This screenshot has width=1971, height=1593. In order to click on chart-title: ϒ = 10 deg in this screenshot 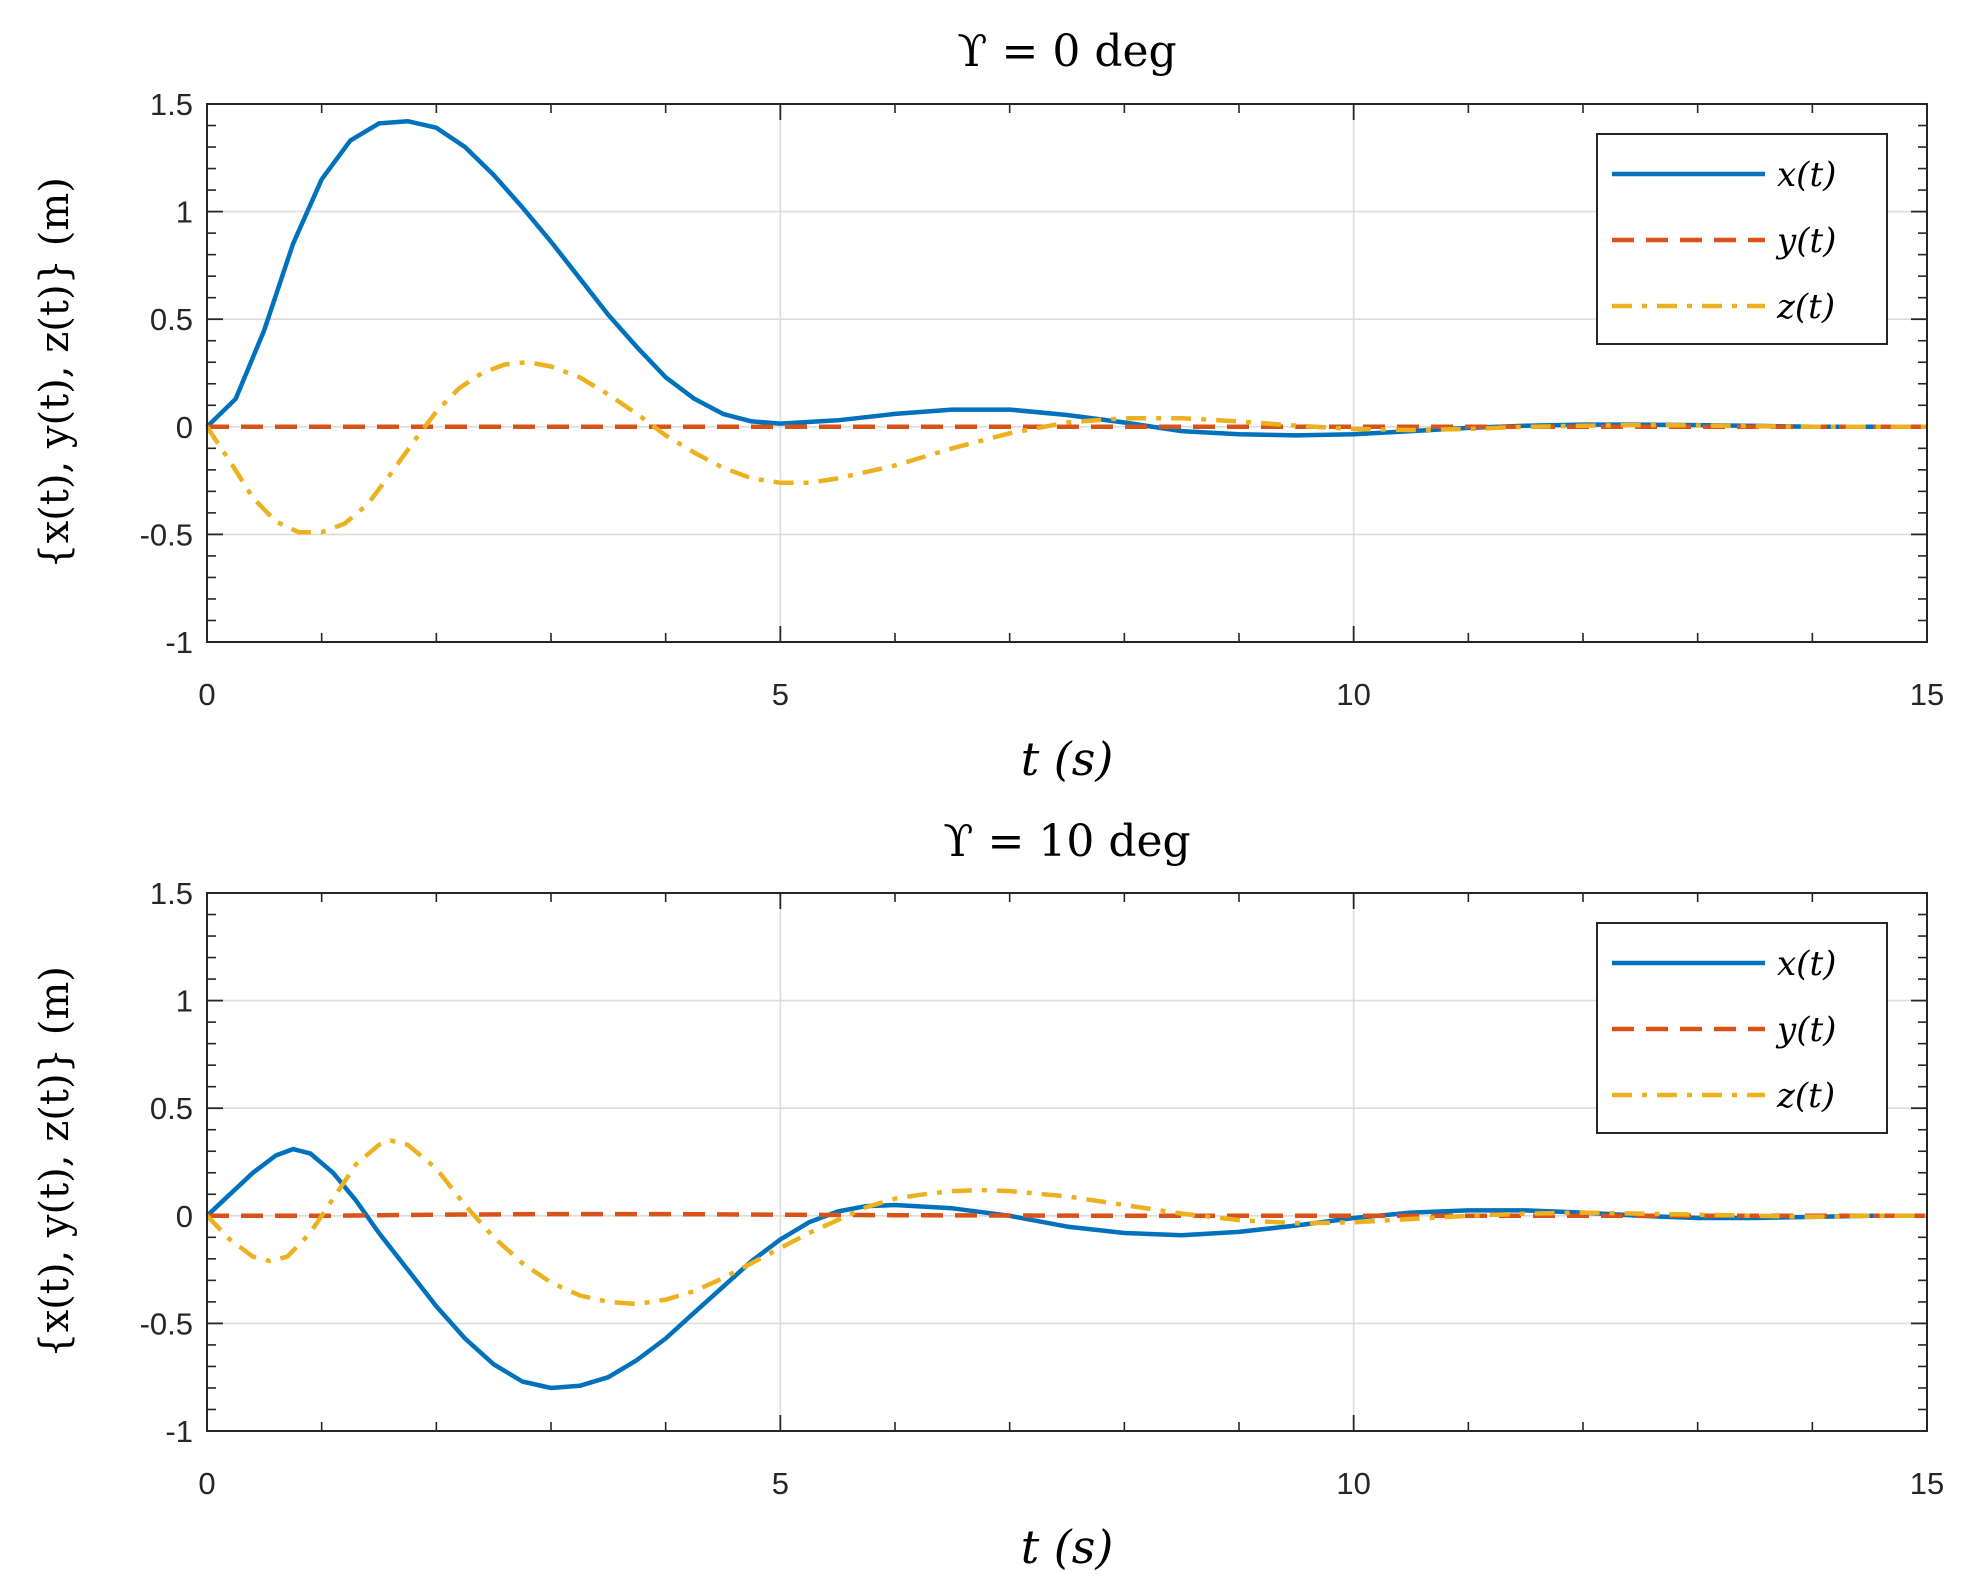, I will do `click(1066, 841)`.